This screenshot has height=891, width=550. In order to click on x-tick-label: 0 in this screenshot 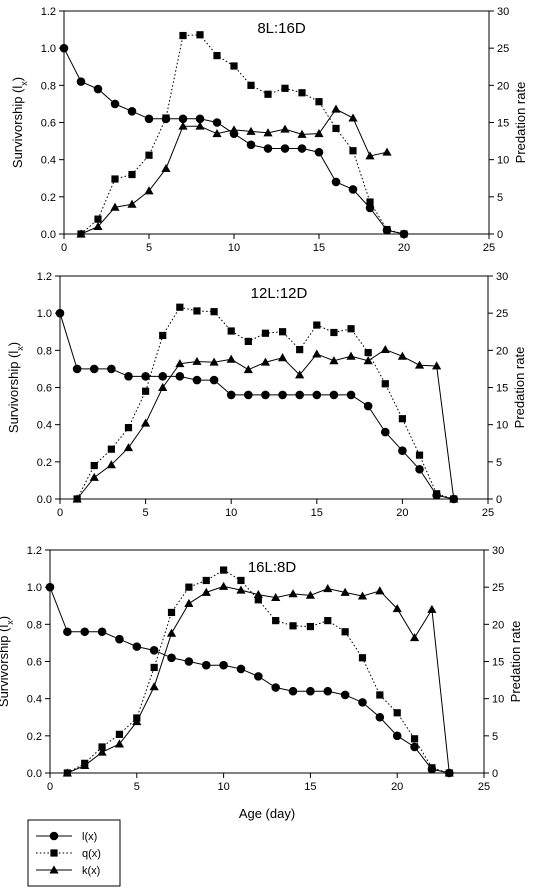, I will do `click(64, 248)`.